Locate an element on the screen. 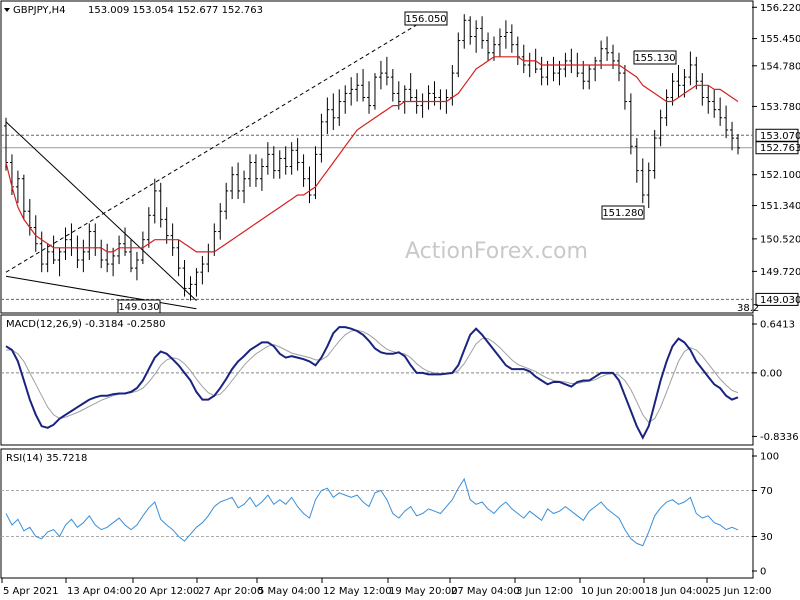 The height and width of the screenshot is (600, 800). price-tag-label: 149.030 is located at coordinates (780, 300).